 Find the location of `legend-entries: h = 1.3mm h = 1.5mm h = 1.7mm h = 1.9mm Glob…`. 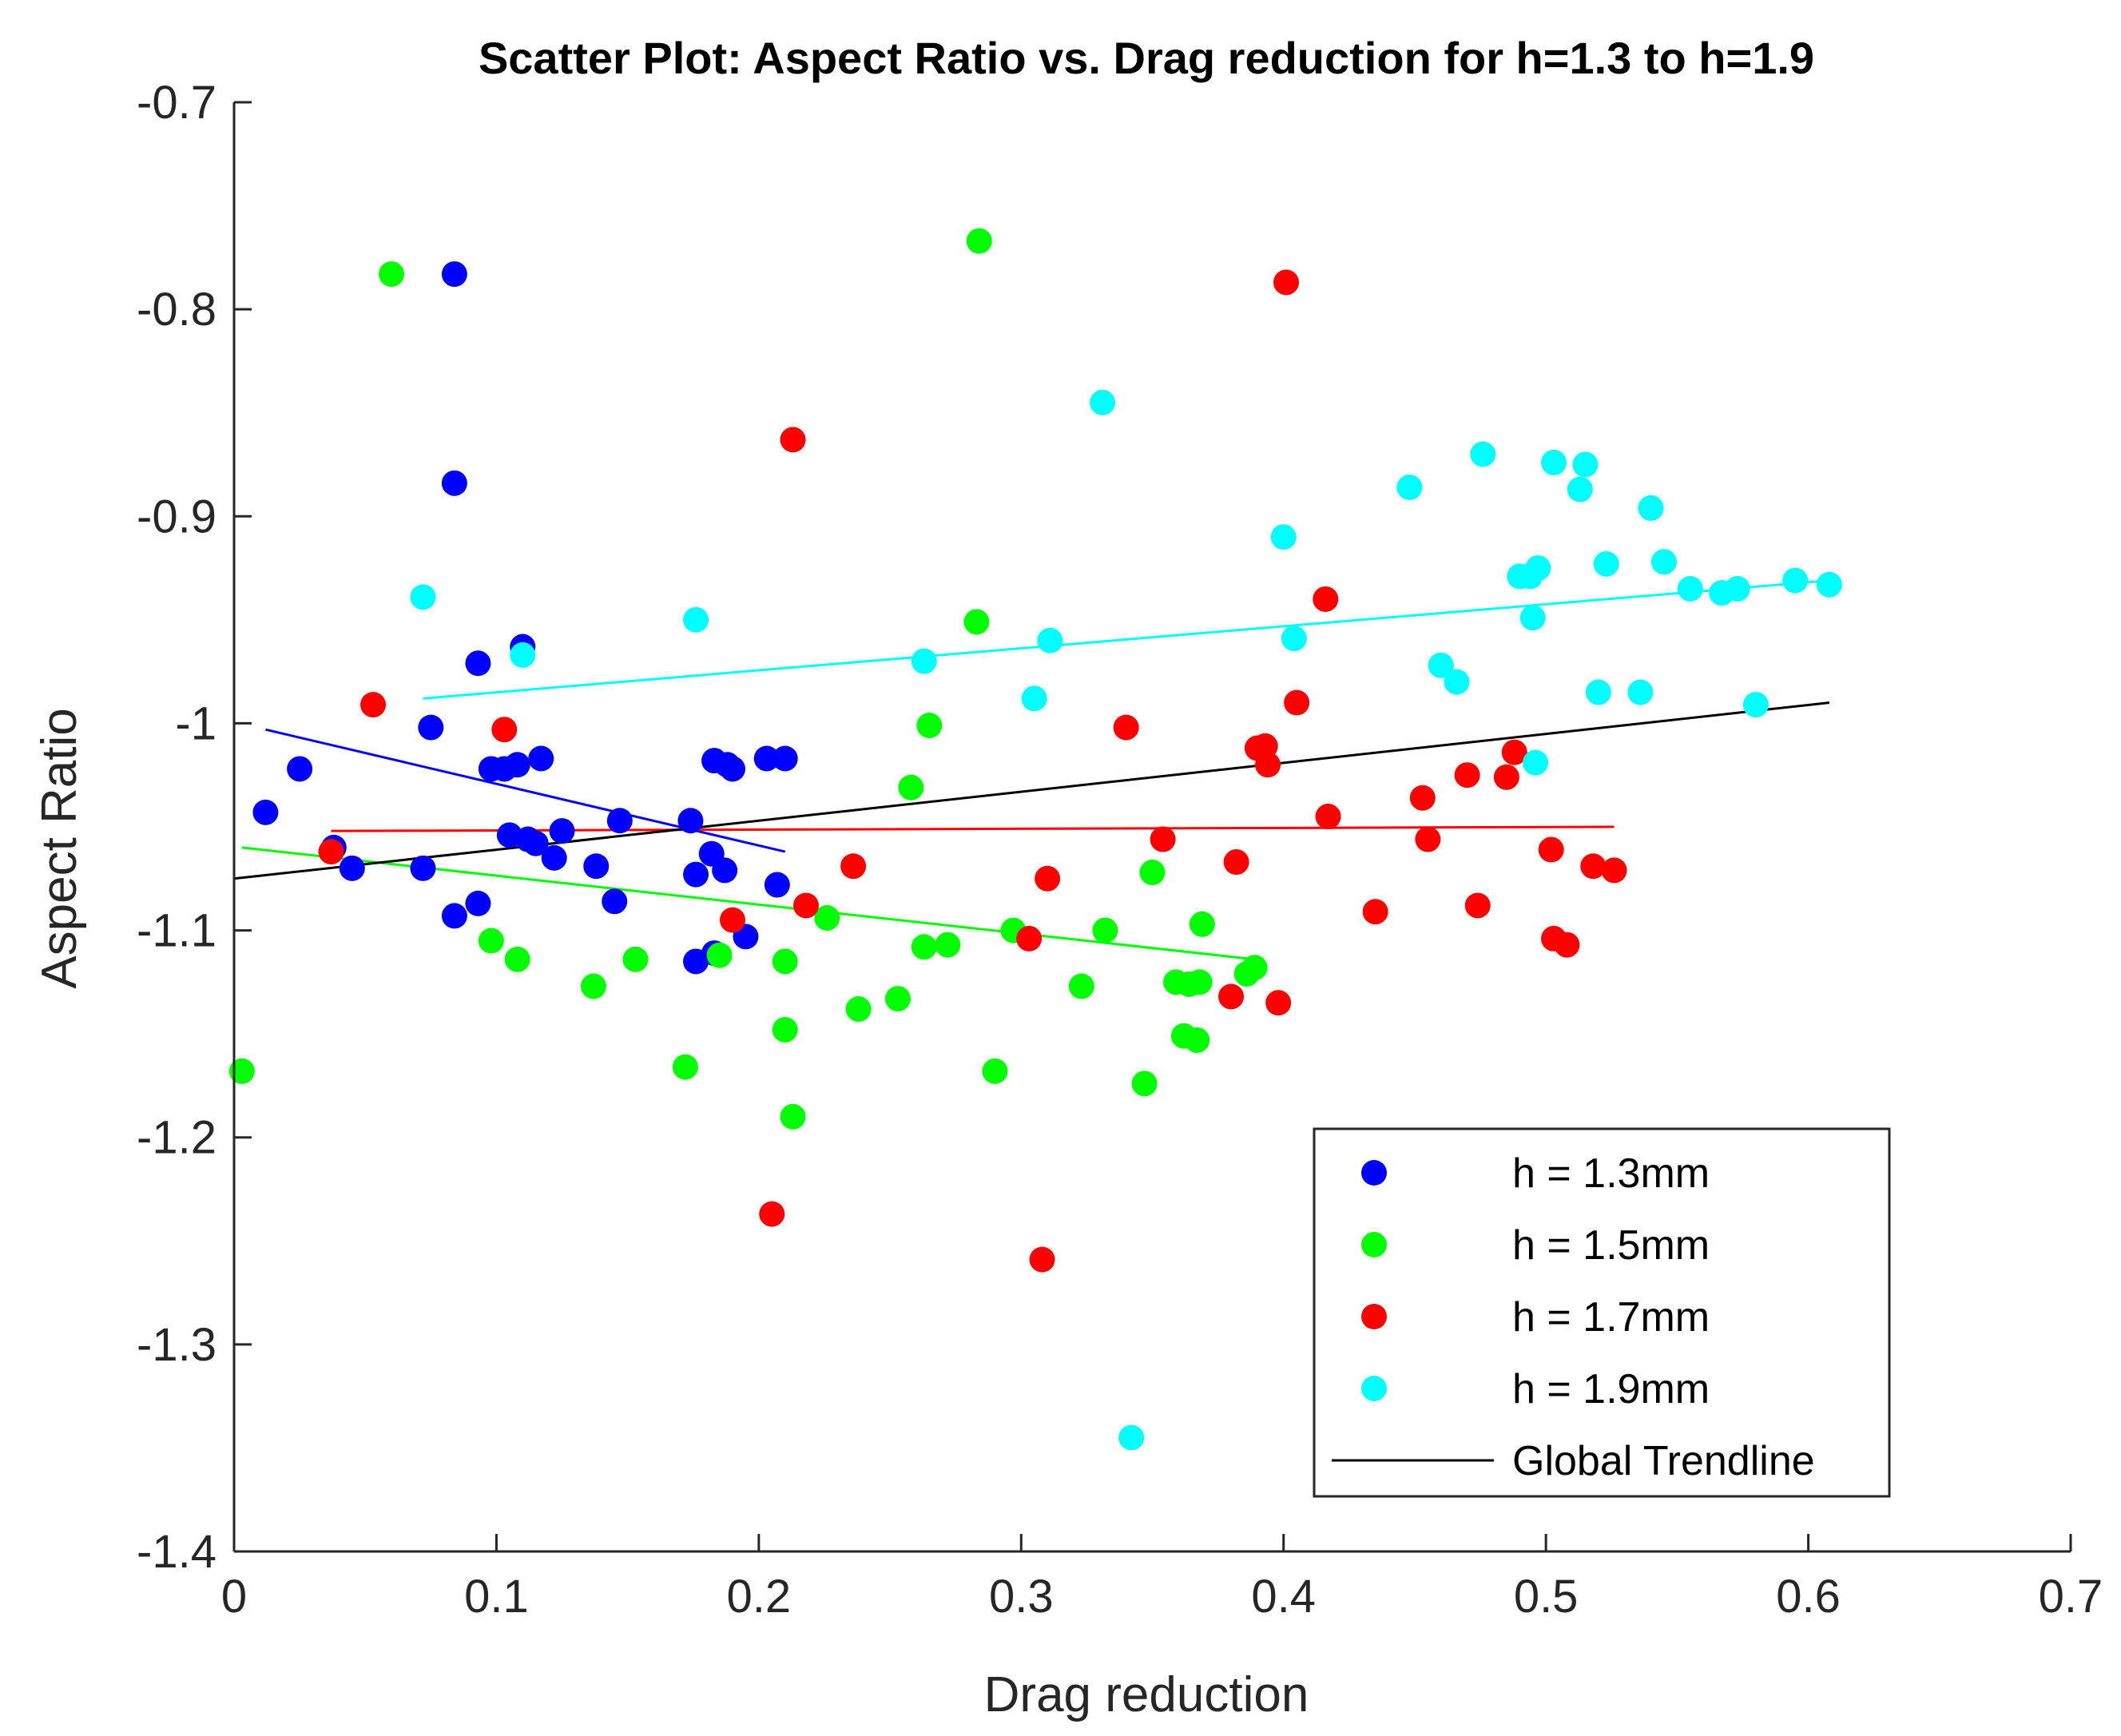

legend-entries: h = 1.3mm h = 1.5mm h = 1.7mm h = 1.9mm Glob… is located at coordinates (1573, 1317).